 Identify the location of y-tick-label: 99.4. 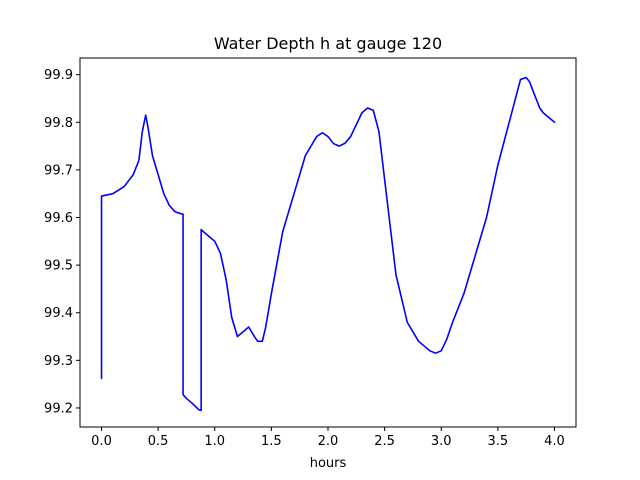
(58, 313).